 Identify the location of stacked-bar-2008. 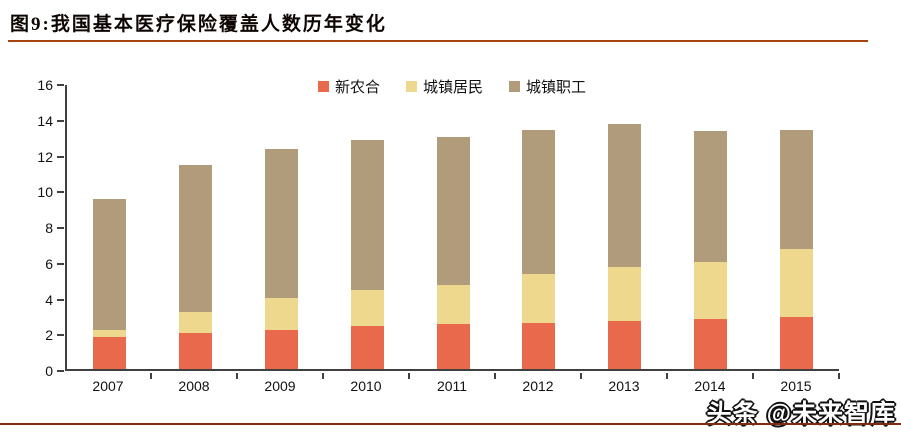
(196, 267).